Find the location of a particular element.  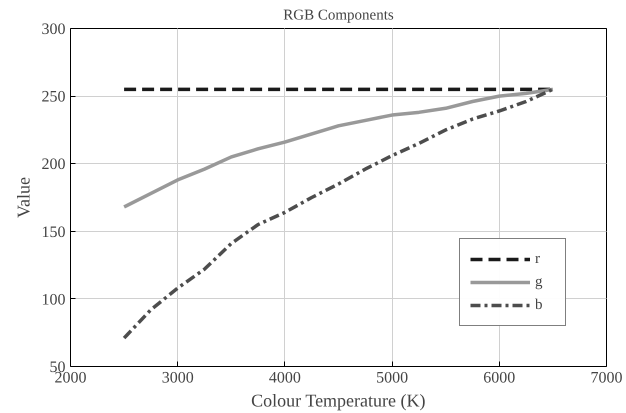

legend-label: r is located at coordinates (538, 259).